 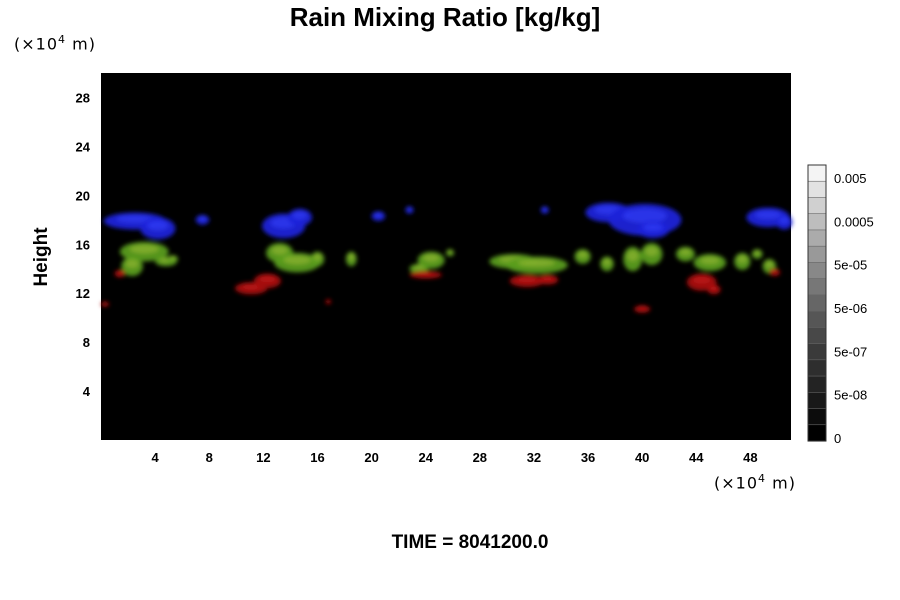 I want to click on colorbar-frame, so click(x=817, y=303).